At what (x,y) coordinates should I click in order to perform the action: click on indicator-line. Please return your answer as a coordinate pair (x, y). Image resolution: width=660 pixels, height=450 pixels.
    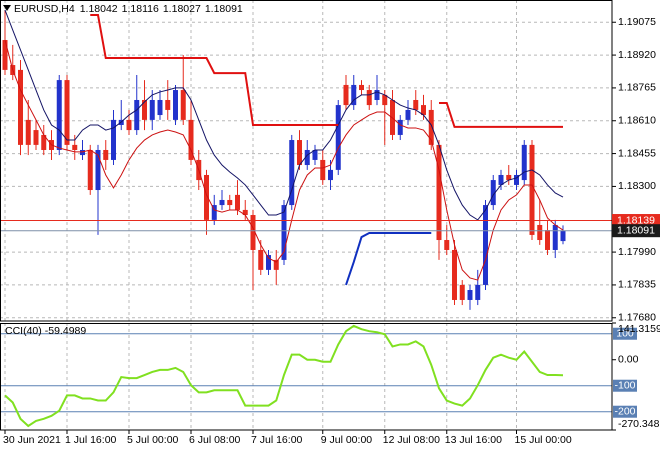
    Looking at the image, I should click on (388, 259).